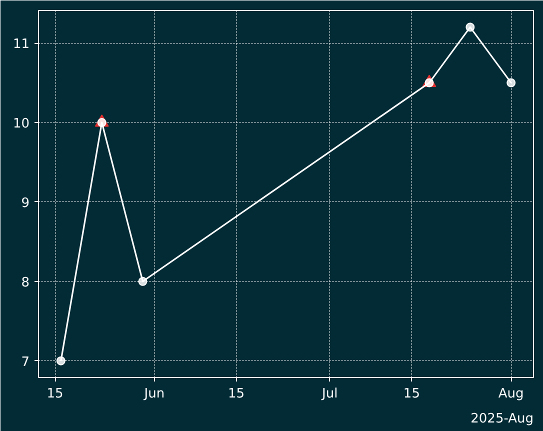  Describe the element at coordinates (21, 124) in the screenshot. I see `y-tick-label: 10` at that location.